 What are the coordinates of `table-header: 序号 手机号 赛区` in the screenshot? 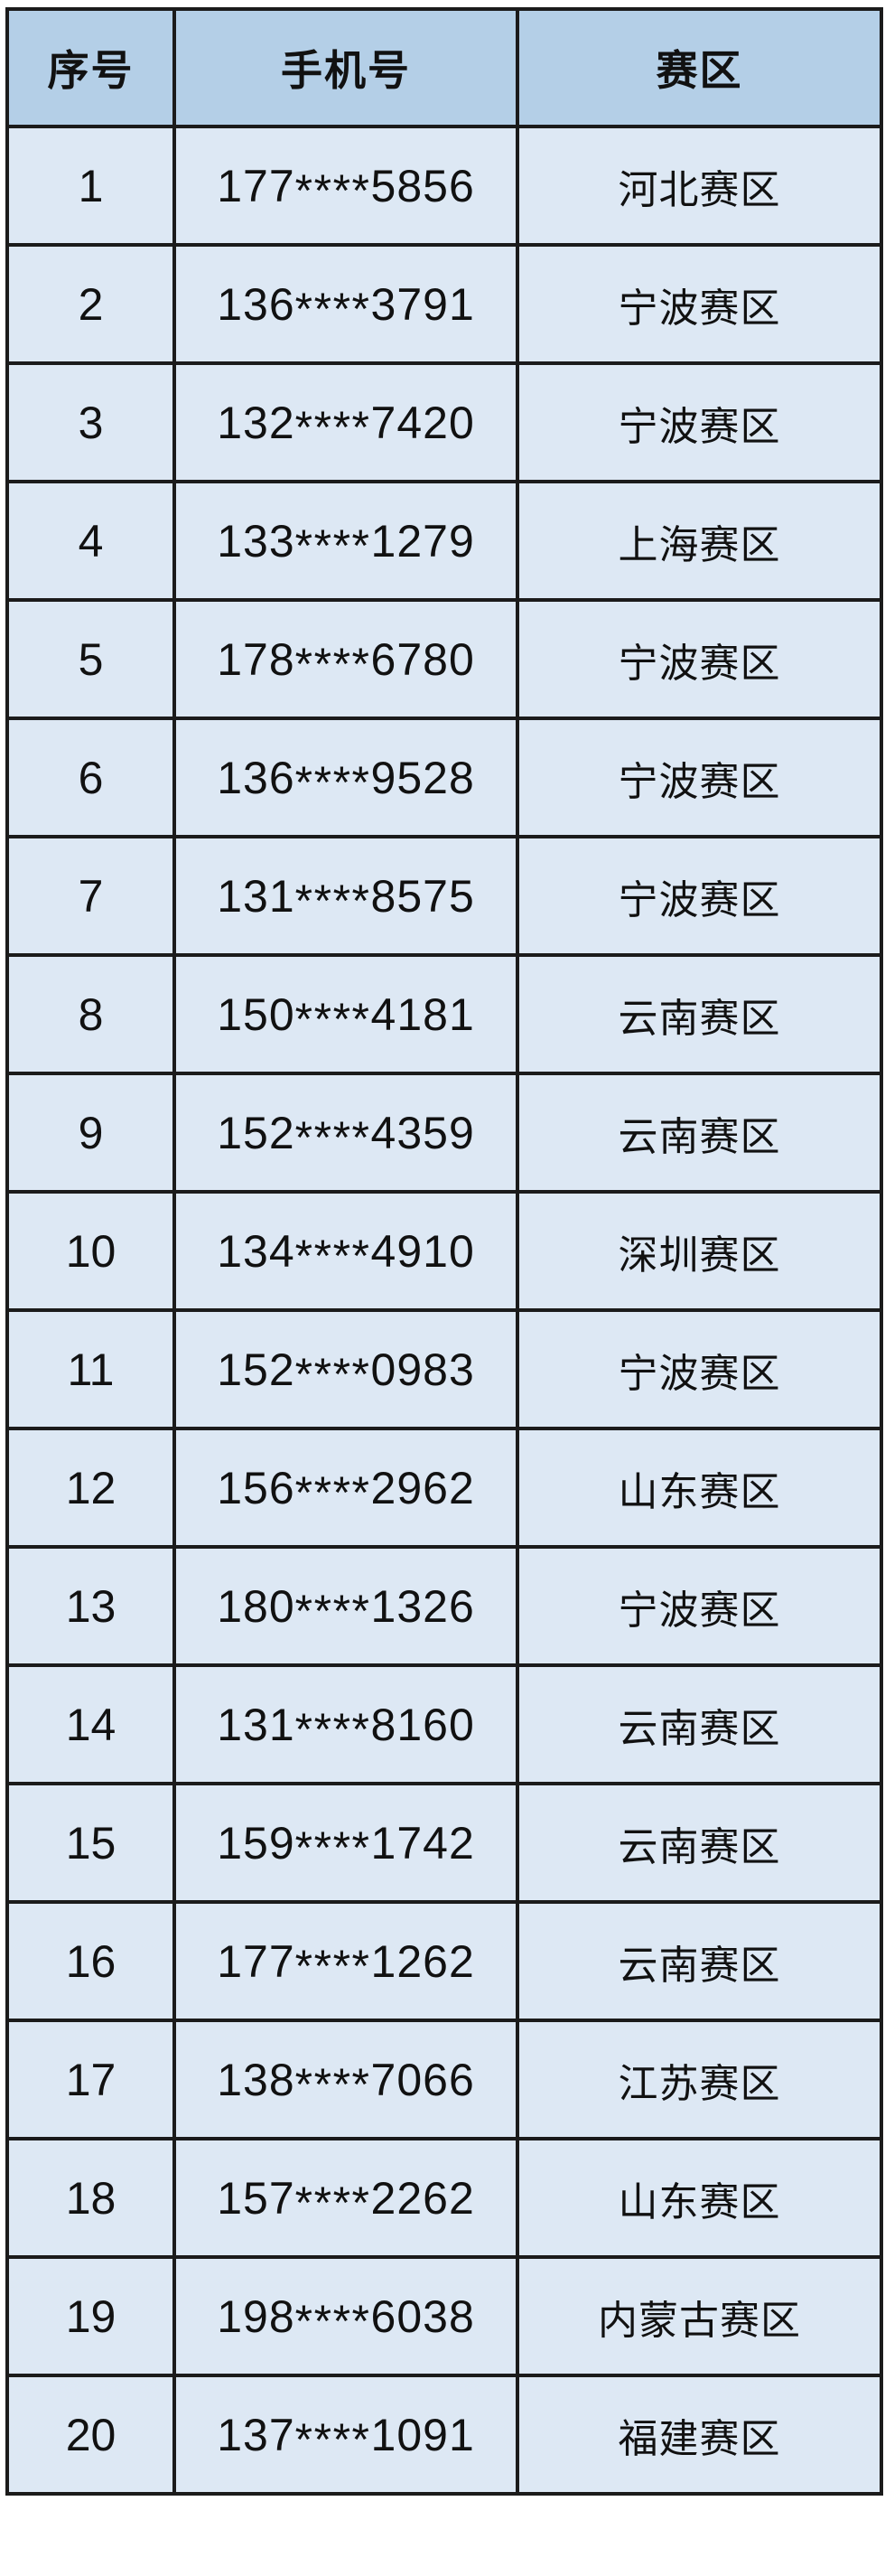 It's located at (444, 67).